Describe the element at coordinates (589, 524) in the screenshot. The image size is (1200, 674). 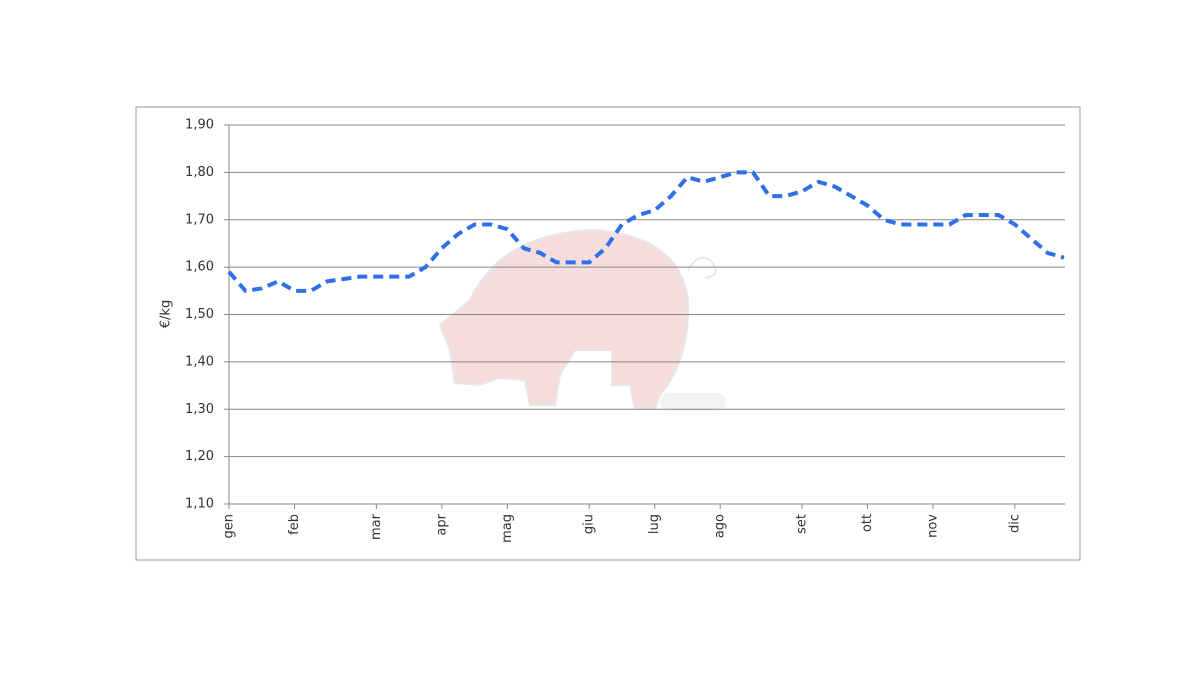
I see `x-tick-label: giu` at that location.